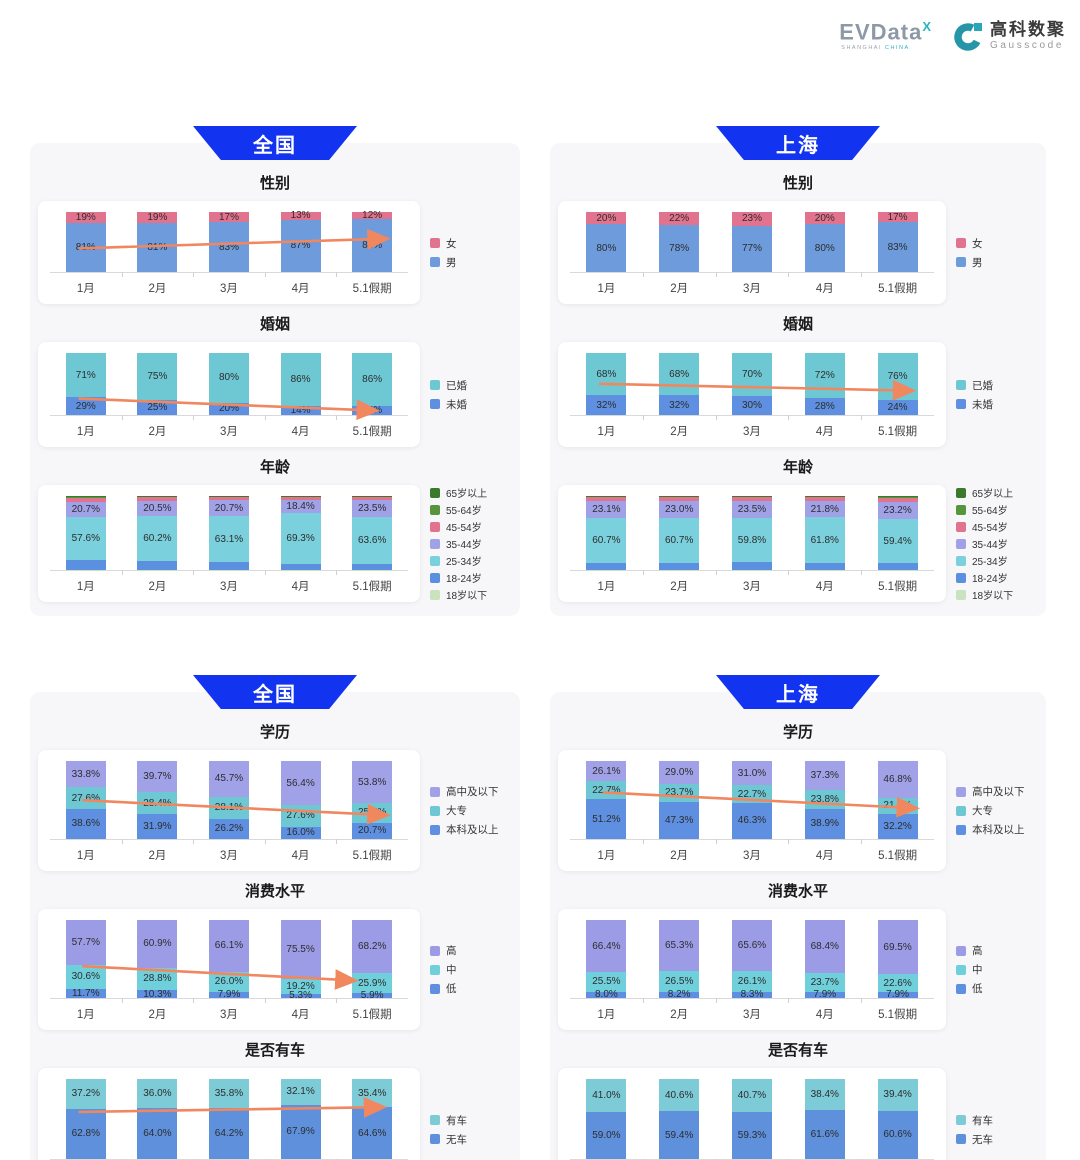 The image size is (1080, 1160). What do you see at coordinates (228, 994) in the screenshot?
I see `bar-segment-低: 7.9%` at bounding box center [228, 994].